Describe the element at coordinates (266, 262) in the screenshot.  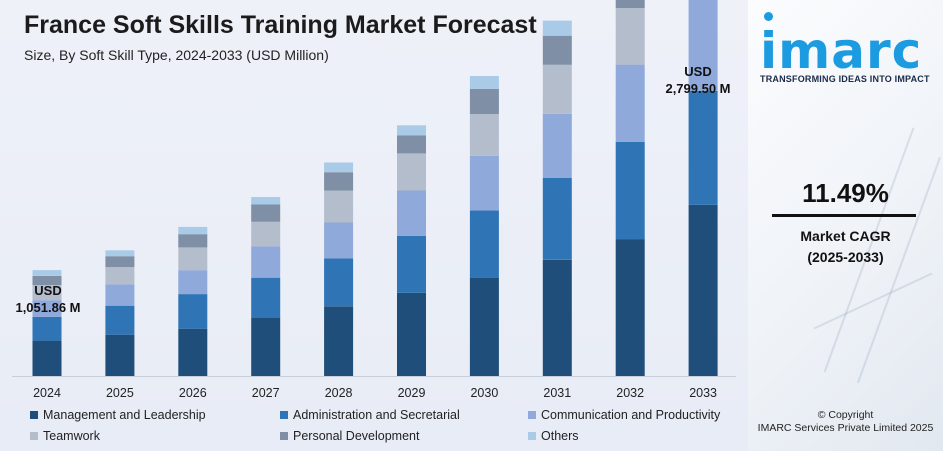
I see `bar-segment-communication-and-productivity-2027` at that location.